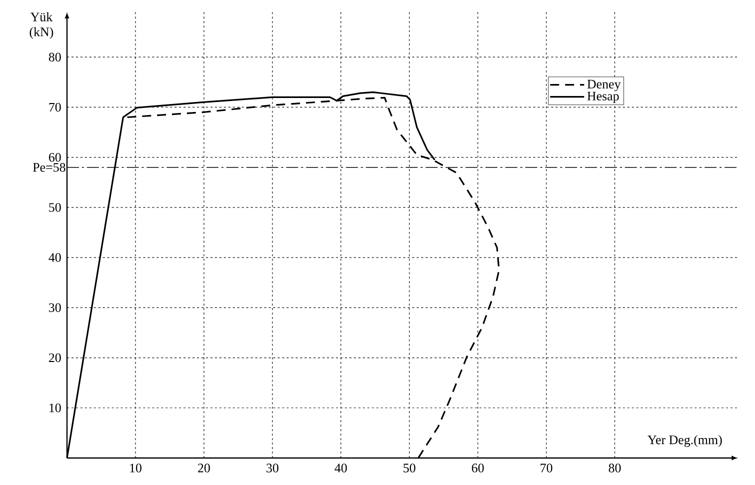 Image resolution: width=755 pixels, height=485 pixels. What do you see at coordinates (55, 207) in the screenshot?
I see `y-tick-label: 50` at bounding box center [55, 207].